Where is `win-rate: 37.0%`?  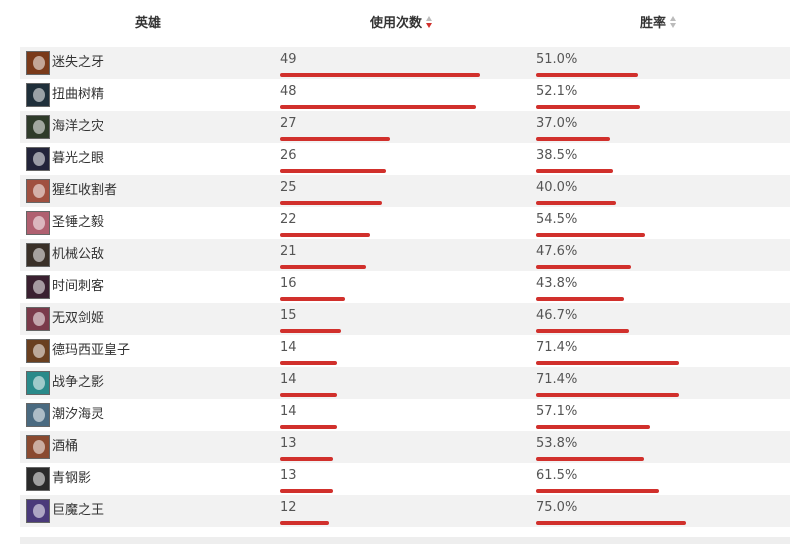
win-rate: 37.0% is located at coordinates (557, 123).